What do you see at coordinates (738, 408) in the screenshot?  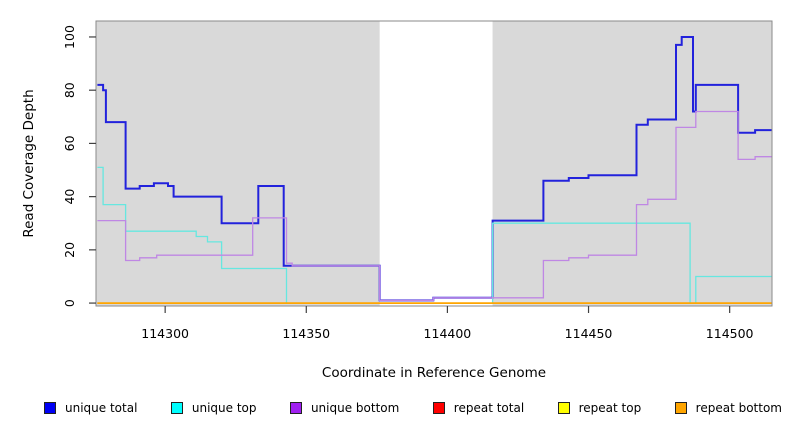 I see `legend-label: repeat bottom` at bounding box center [738, 408].